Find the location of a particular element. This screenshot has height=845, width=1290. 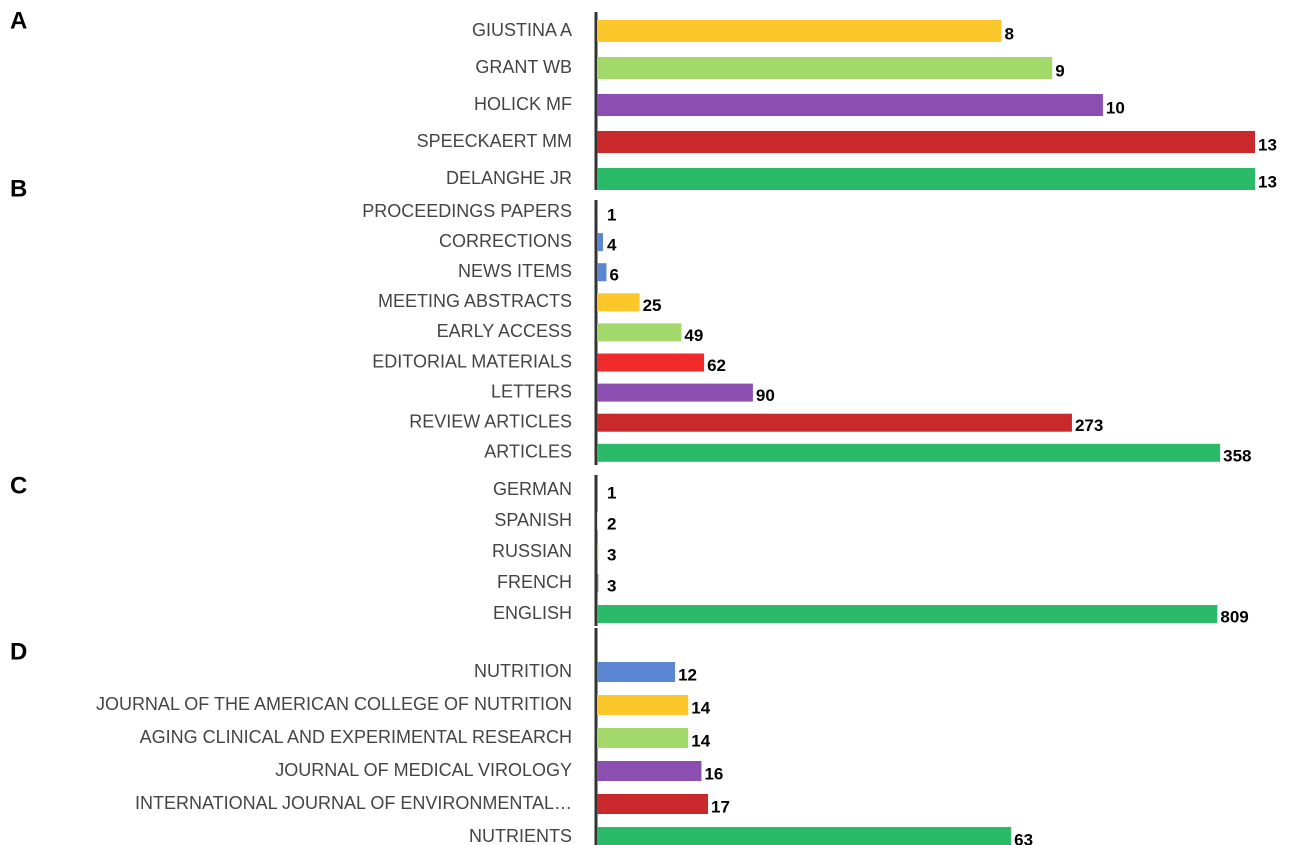

category-label: AGING CLINICAL AND EXPERIMENTAL RESEARCH is located at coordinates (356, 737).